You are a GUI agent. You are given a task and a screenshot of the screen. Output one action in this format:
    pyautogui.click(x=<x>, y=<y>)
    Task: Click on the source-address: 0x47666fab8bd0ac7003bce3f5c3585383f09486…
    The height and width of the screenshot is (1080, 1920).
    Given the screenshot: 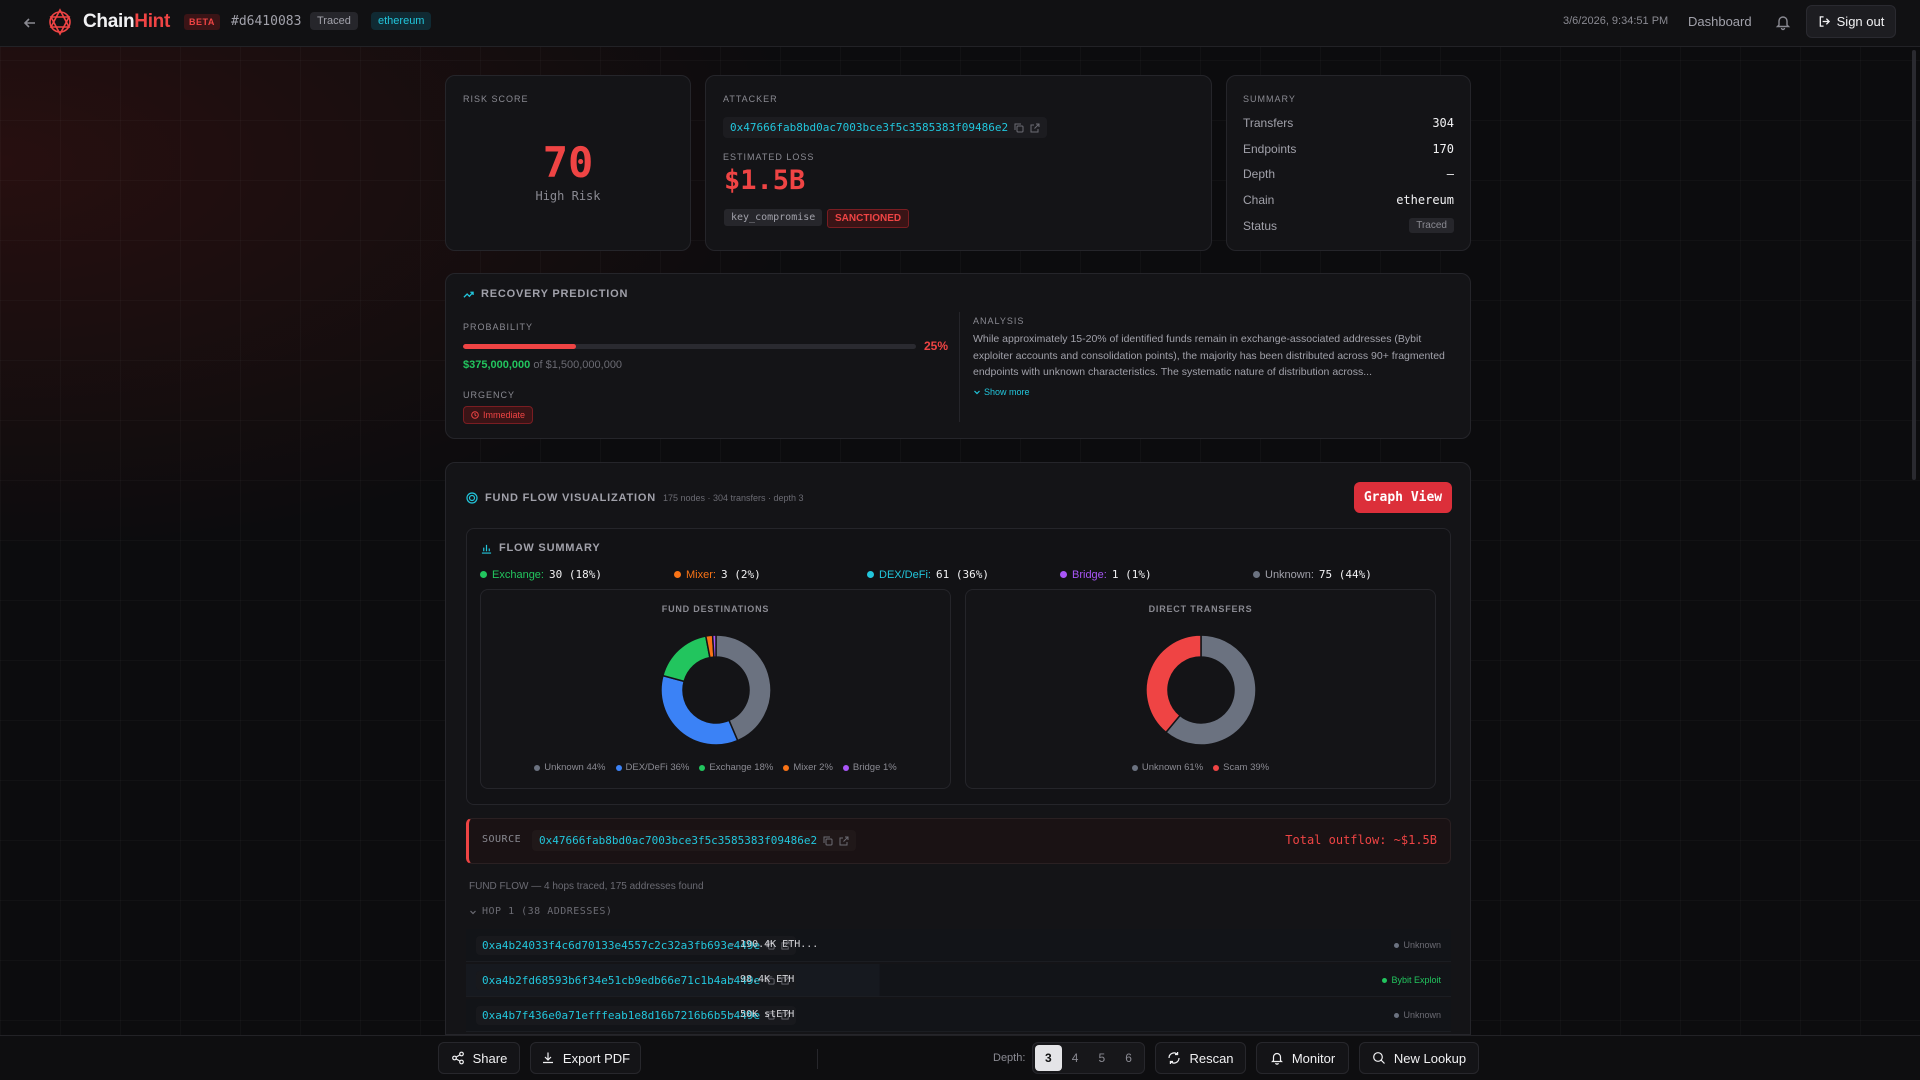 What is the action you would take?
    pyautogui.click(x=694, y=840)
    